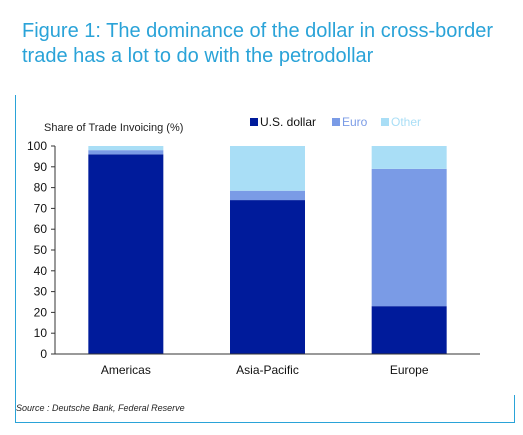  Describe the element at coordinates (409, 237) in the screenshot. I see `bar-euro-europe` at that location.